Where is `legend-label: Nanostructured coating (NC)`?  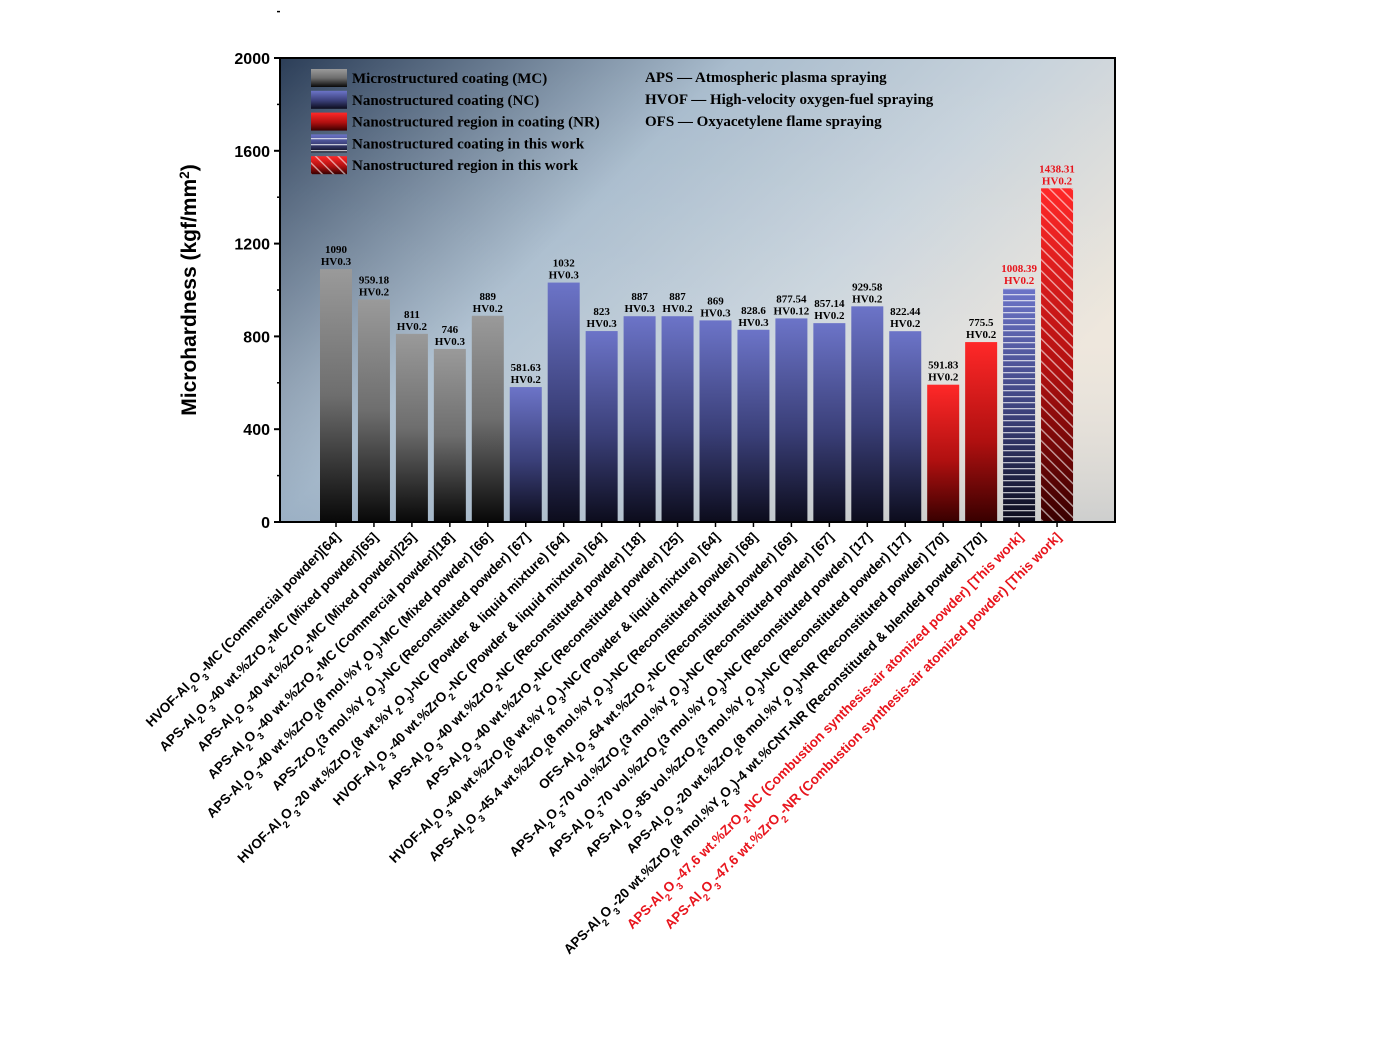 legend-label: Nanostructured coating (NC) is located at coordinates (445, 101).